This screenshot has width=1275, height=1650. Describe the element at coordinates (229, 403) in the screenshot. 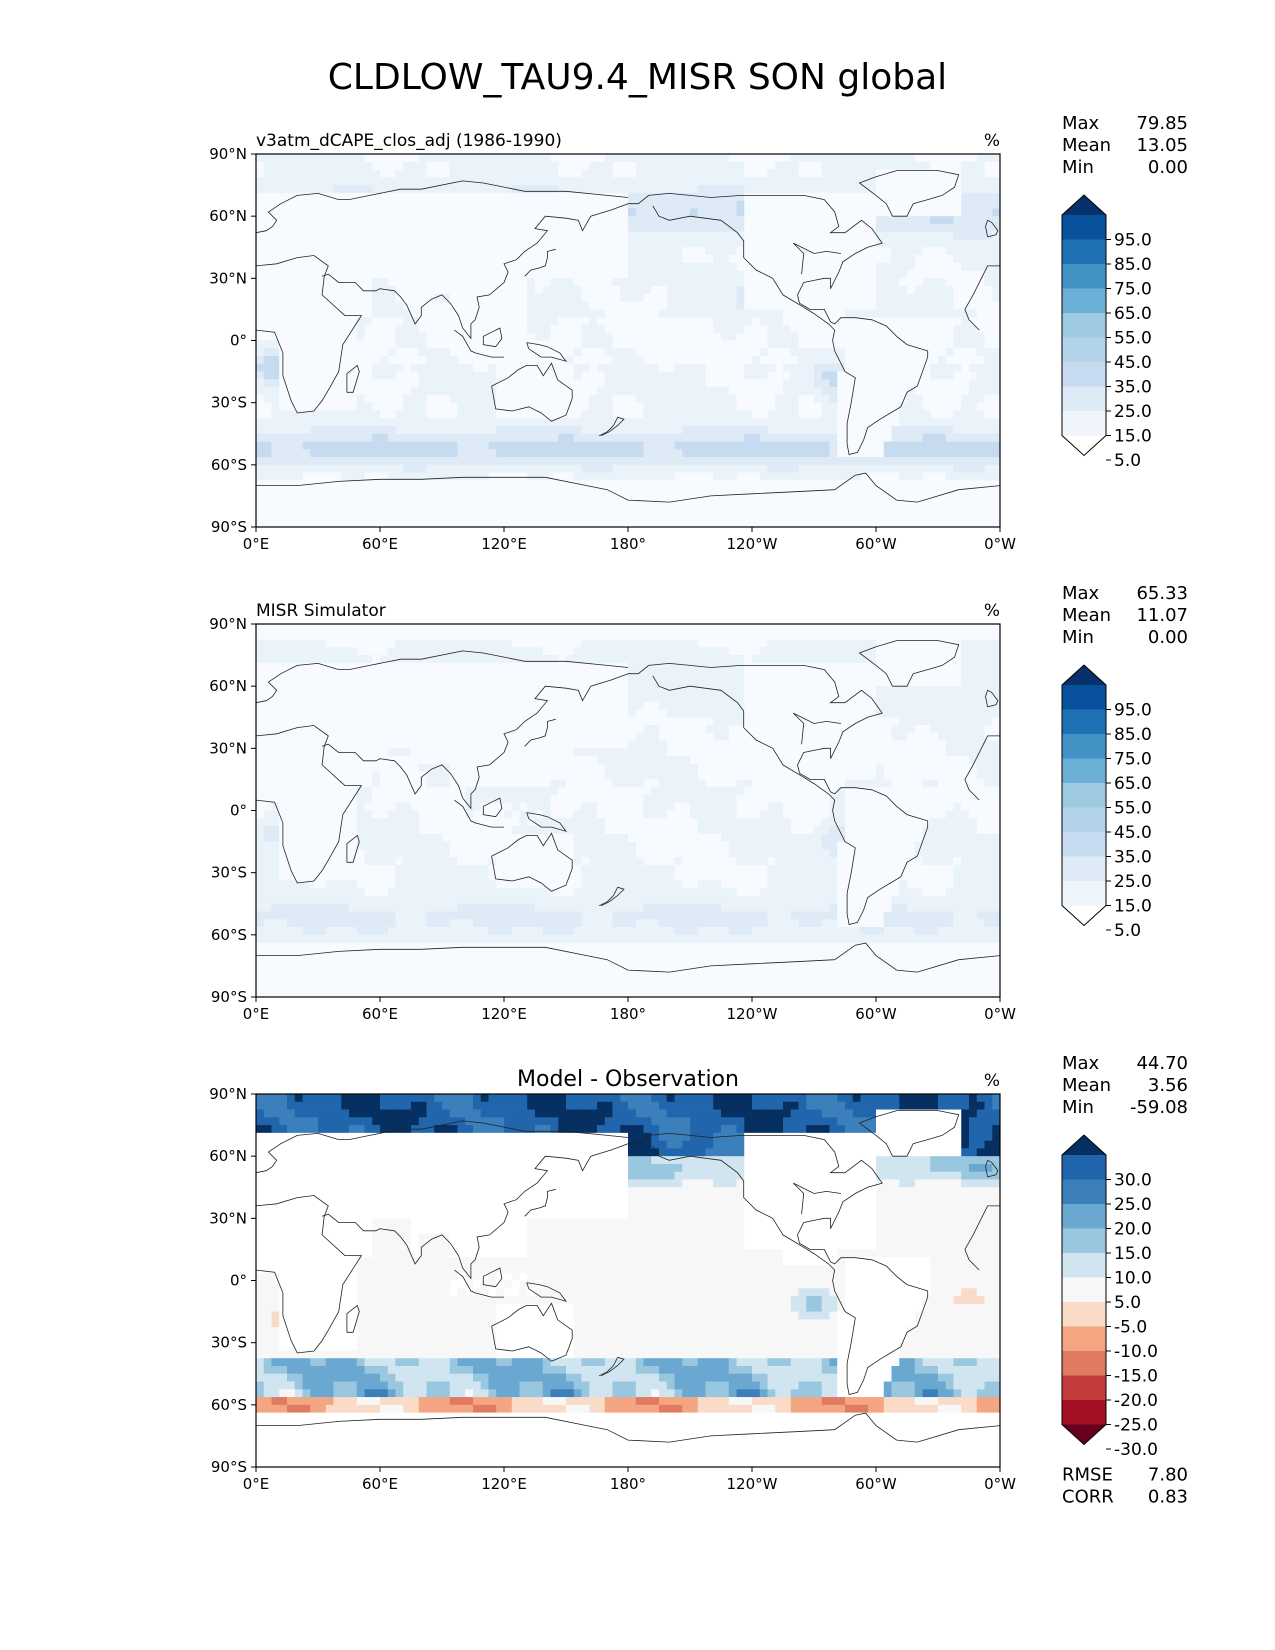

I see `y-tick-label: 30°S` at that location.